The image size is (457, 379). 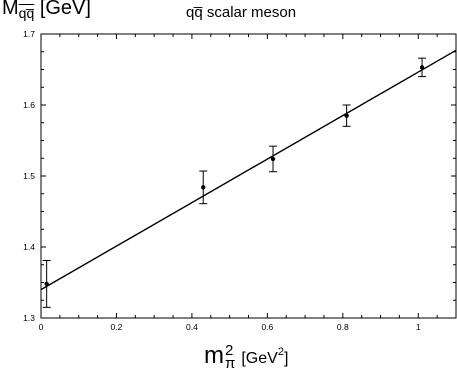 I want to click on y-tick-label: 1.5, so click(x=29, y=176).